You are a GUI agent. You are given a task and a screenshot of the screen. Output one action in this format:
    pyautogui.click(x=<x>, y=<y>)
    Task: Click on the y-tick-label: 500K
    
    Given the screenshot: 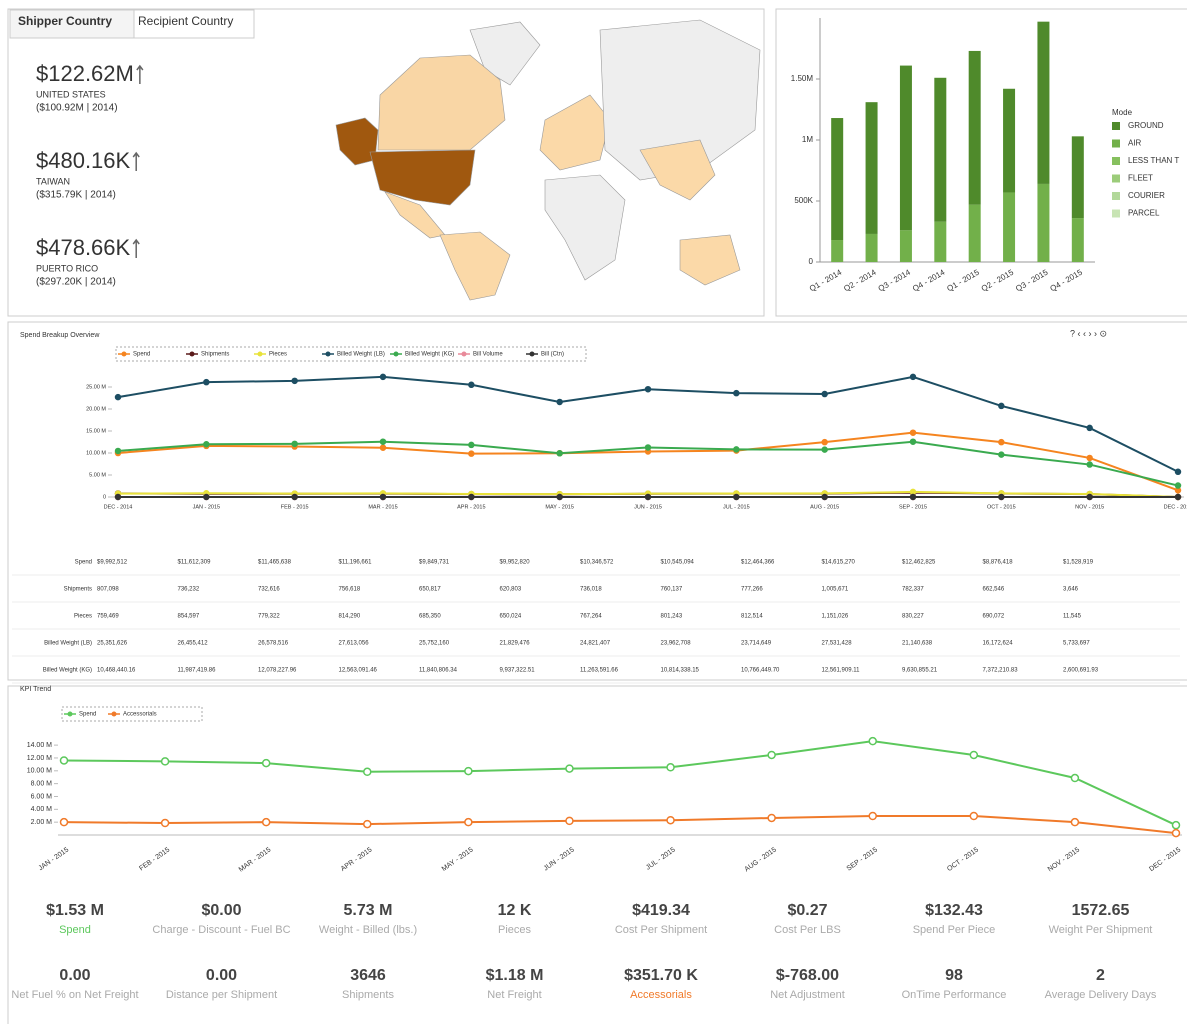 What is the action you would take?
    pyautogui.click(x=803, y=200)
    